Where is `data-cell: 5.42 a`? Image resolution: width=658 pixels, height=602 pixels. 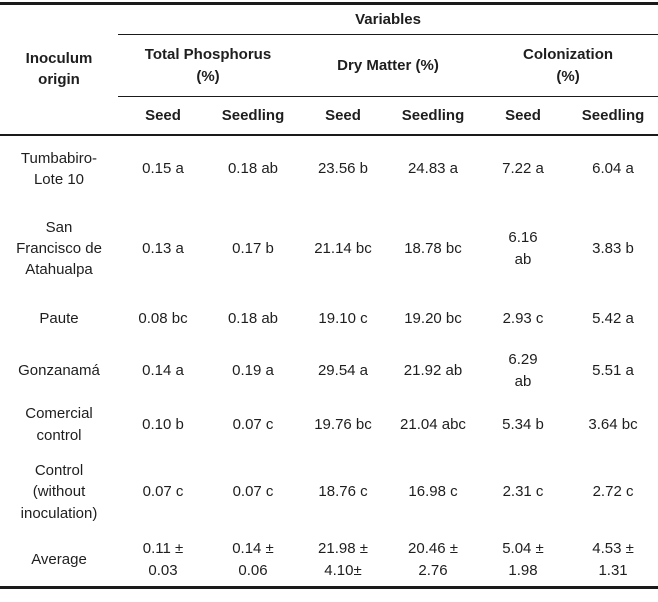 data-cell: 5.42 a is located at coordinates (613, 318).